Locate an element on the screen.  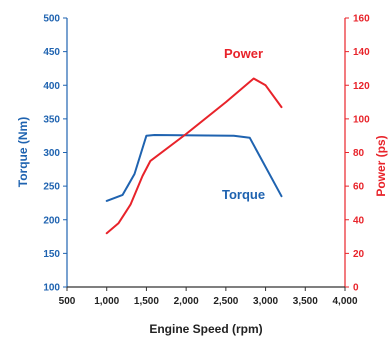
legend-label-power: Power is located at coordinates (243, 53).